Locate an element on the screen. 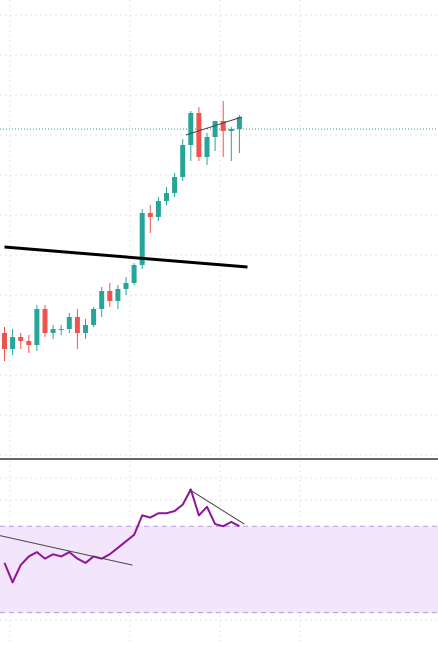  drawings-layer is located at coordinates (126, 192).